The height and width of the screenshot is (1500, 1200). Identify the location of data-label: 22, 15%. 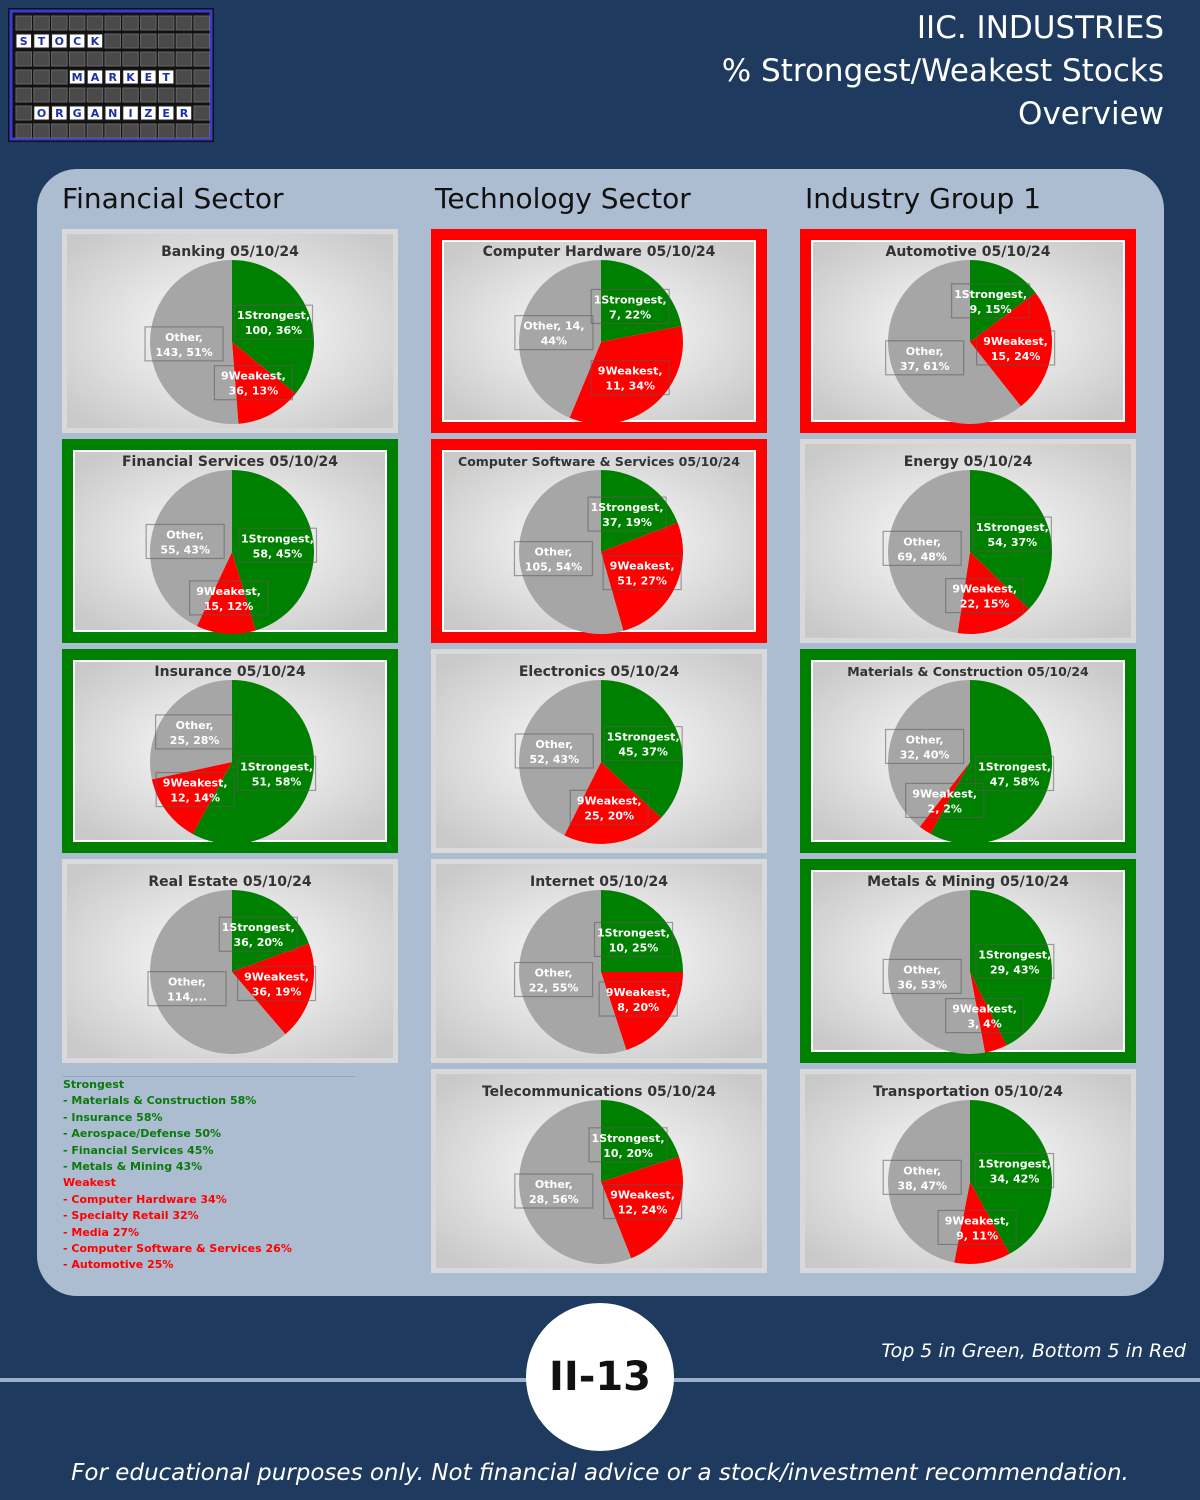
(985, 604).